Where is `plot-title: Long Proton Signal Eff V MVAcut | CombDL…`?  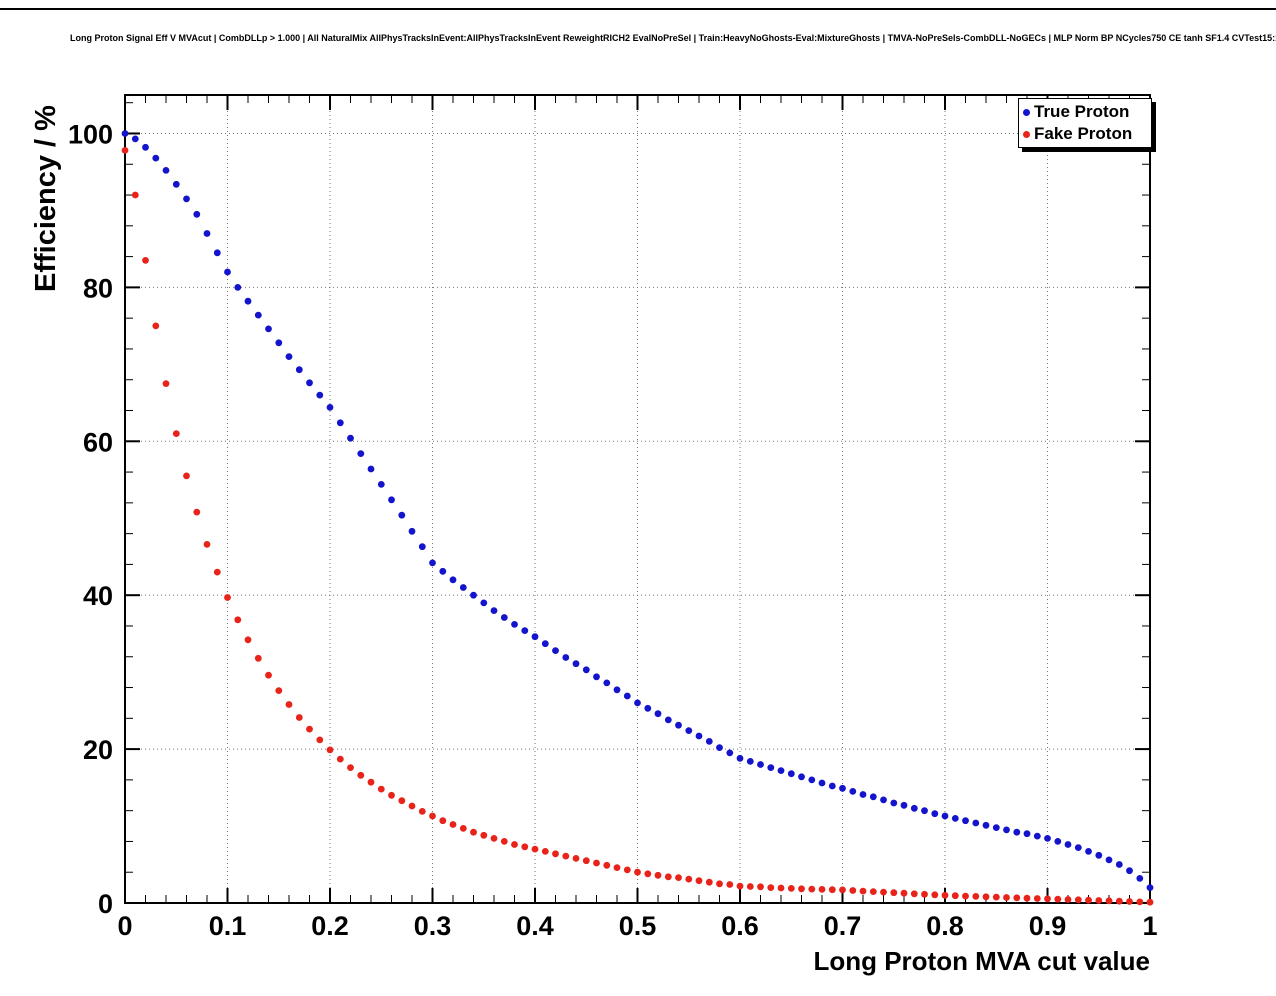 plot-title: Long Proton Signal Eff V MVAcut | CombDL… is located at coordinates (673, 38).